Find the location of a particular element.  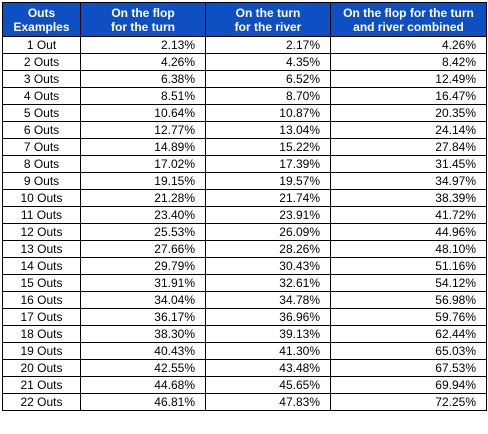

combined-cell: 67.53% is located at coordinates (408, 368).